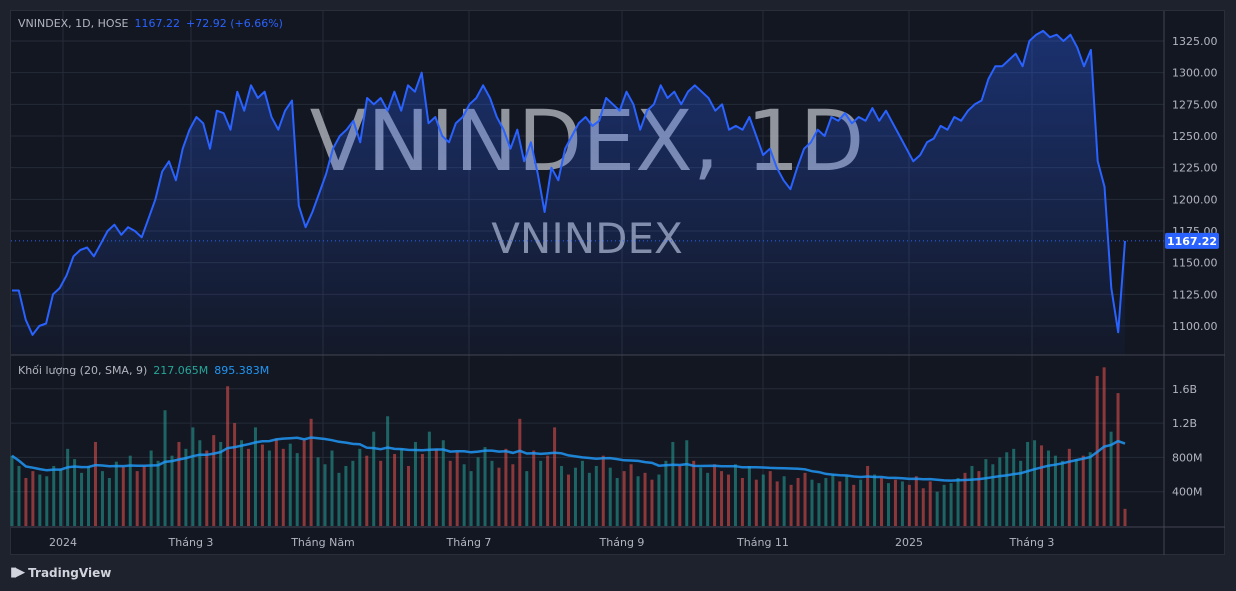  I want to click on symbol-label: VNINDEX, 1D, HOSE, so click(73, 23).